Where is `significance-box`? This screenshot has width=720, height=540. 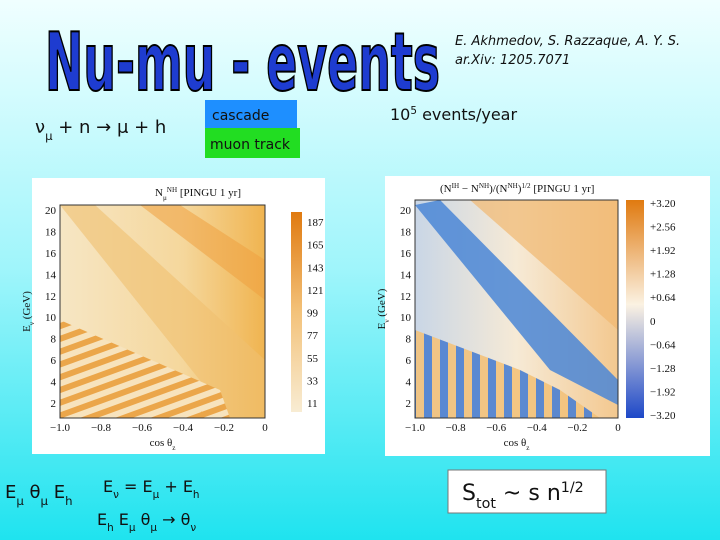 significance-box is located at coordinates (527, 491).